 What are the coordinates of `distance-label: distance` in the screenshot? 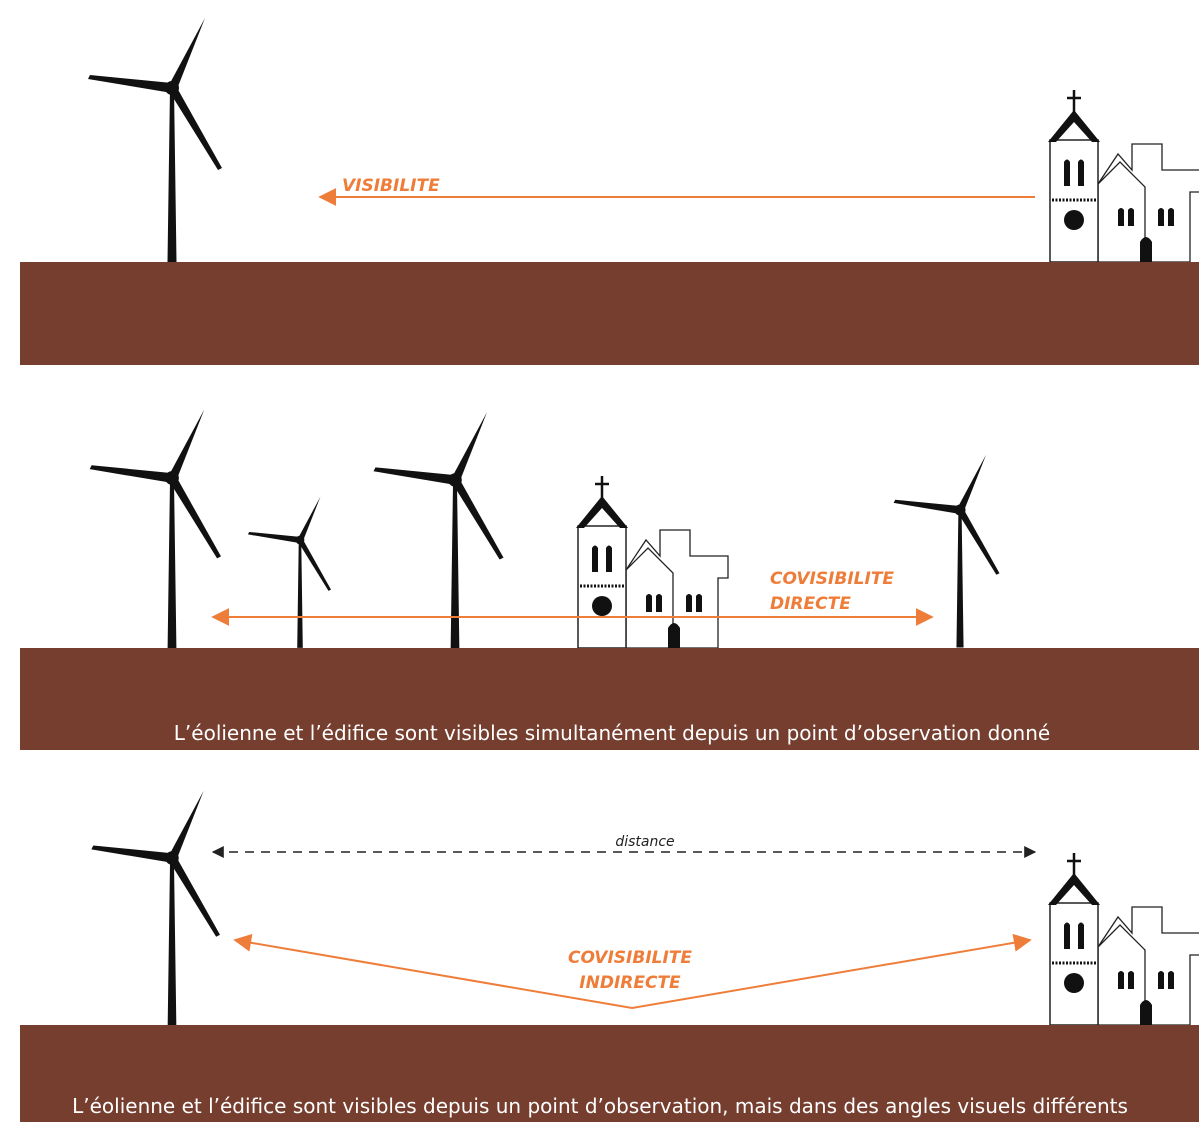 It's located at (644, 842).